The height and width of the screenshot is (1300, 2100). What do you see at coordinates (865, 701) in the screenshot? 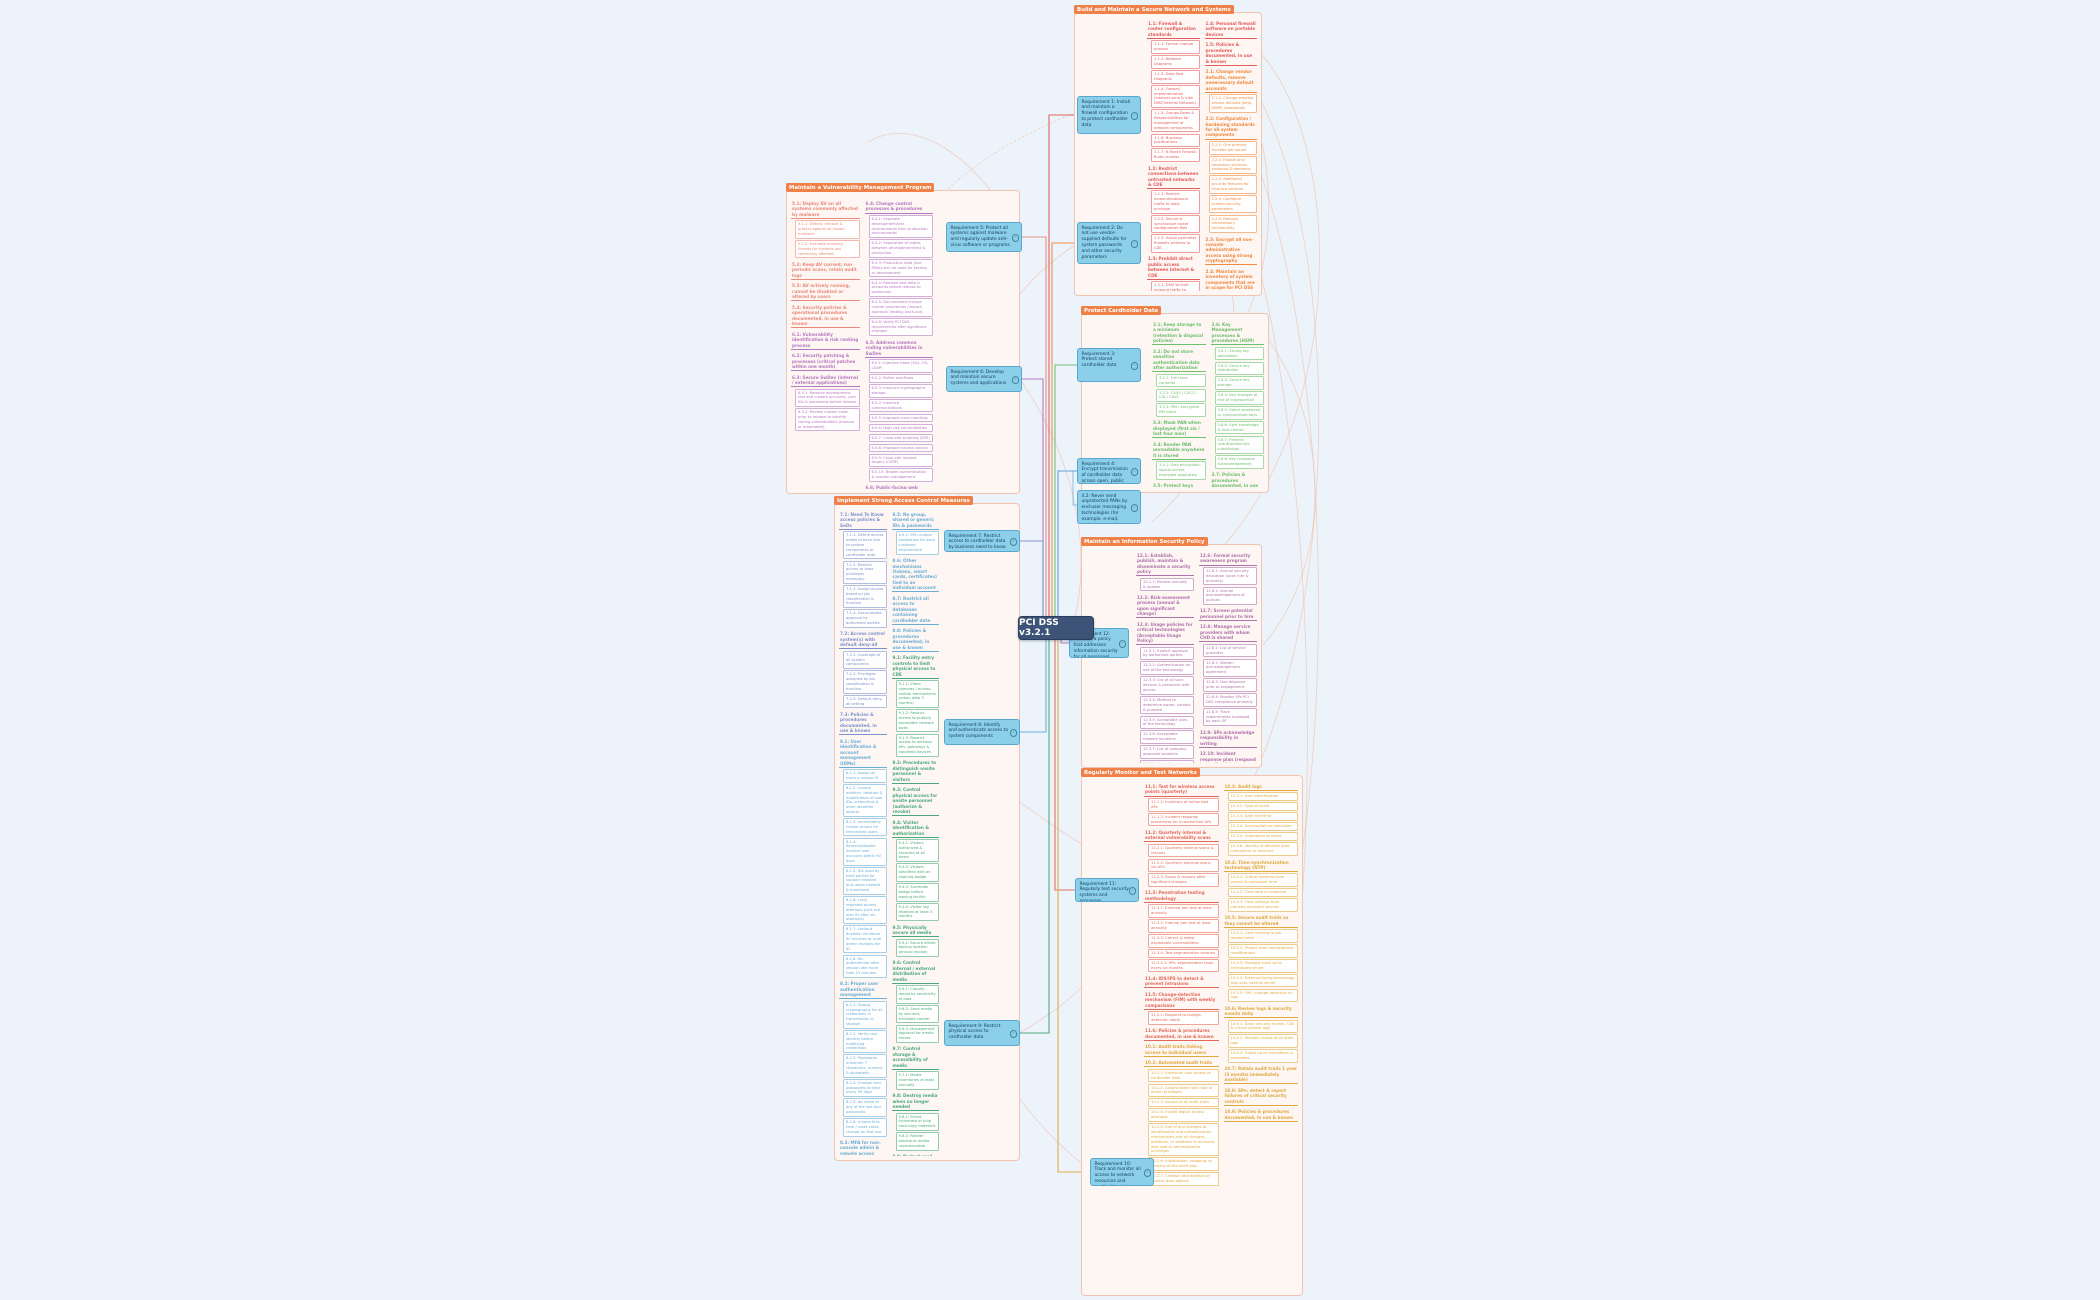
I see `sub-requirement: 7.2.3: Default deny-all setting` at bounding box center [865, 701].